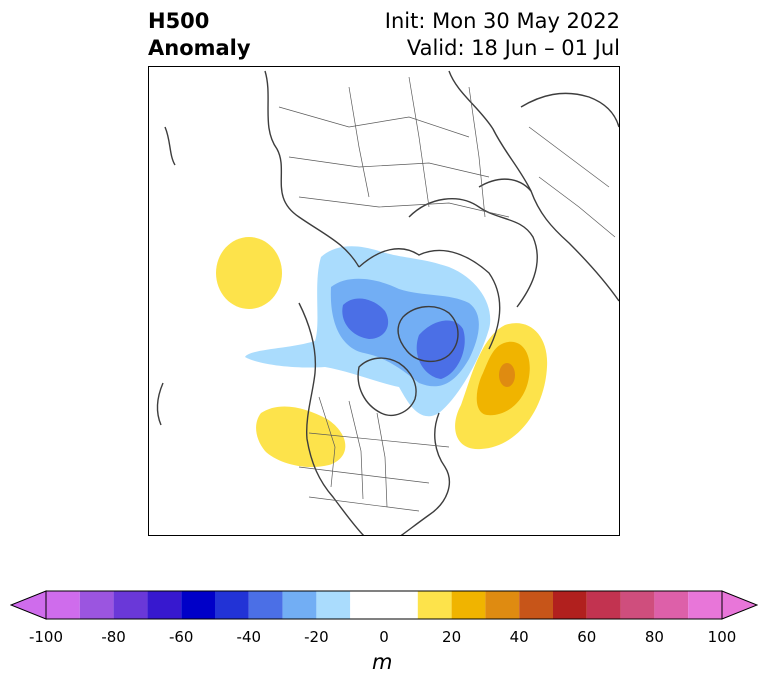 The height and width of the screenshot is (686, 768). Describe the element at coordinates (181, 637) in the screenshot. I see `colorbar-tick-label: -60` at that location.